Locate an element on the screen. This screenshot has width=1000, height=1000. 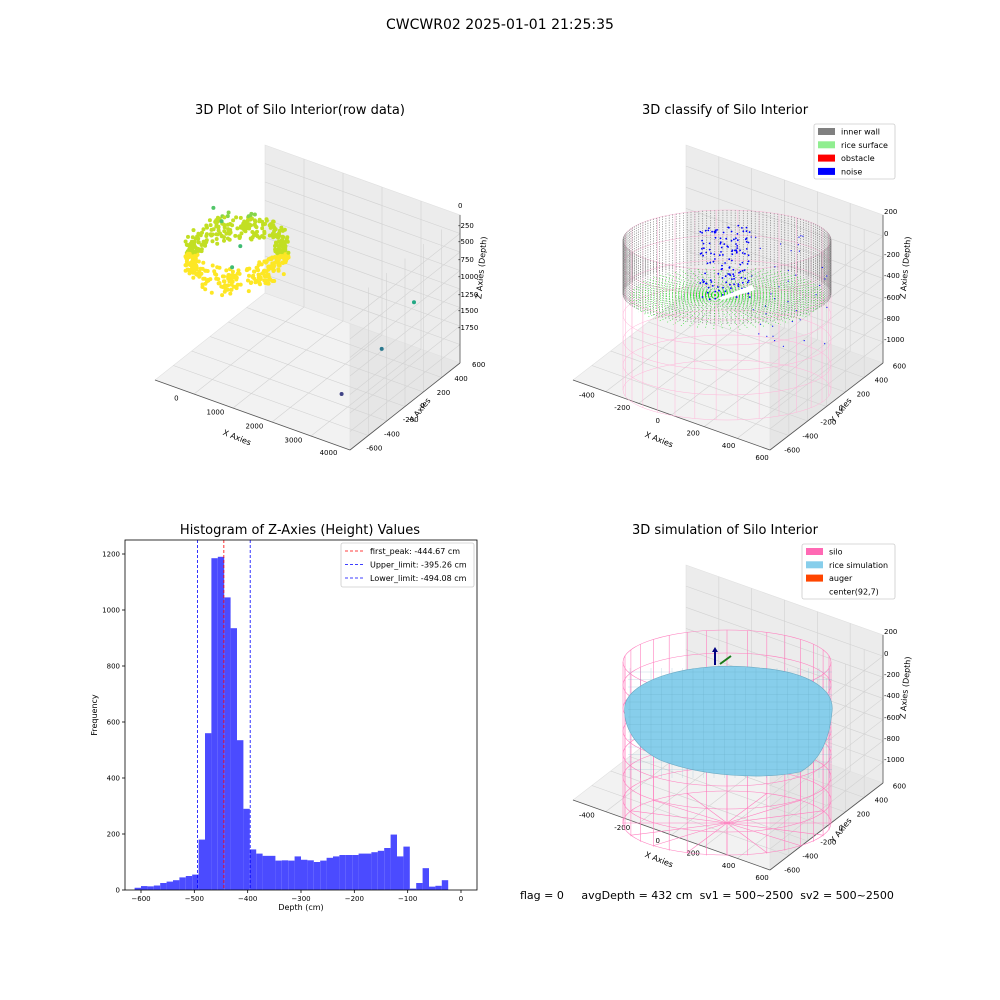
panel4-y-tick-label: -600 is located at coordinates (792, 870).